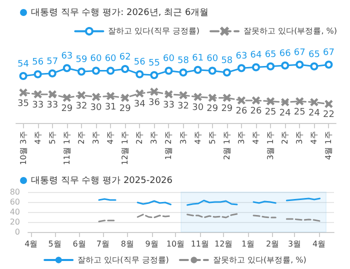  I want to click on x-tick-label: 7월, so click(103, 244).